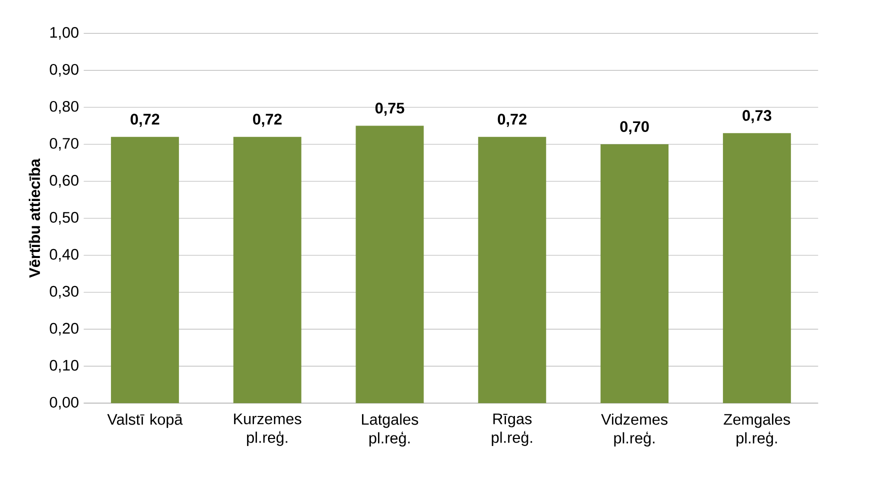  I want to click on x-tick-label: Rīgas pl.reģ., so click(512, 430).